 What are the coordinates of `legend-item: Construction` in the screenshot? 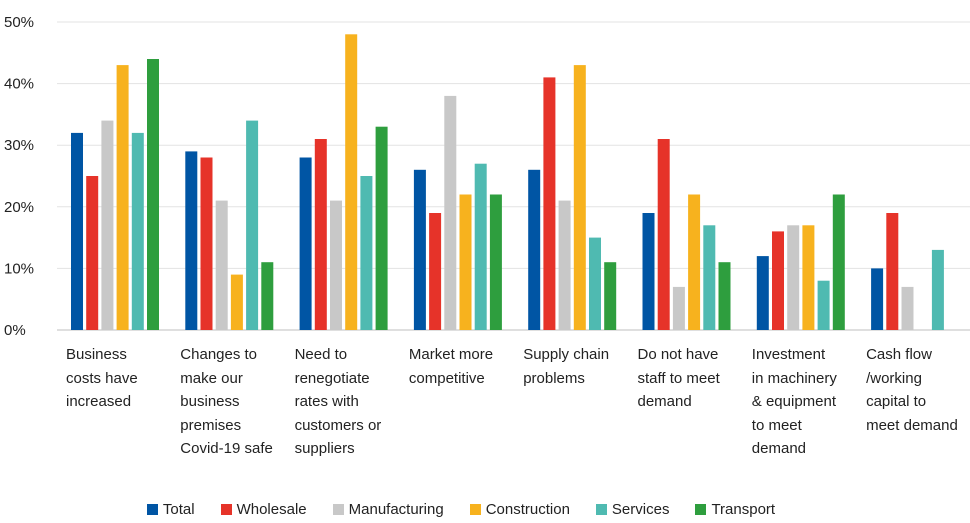 It's located at (519, 509).